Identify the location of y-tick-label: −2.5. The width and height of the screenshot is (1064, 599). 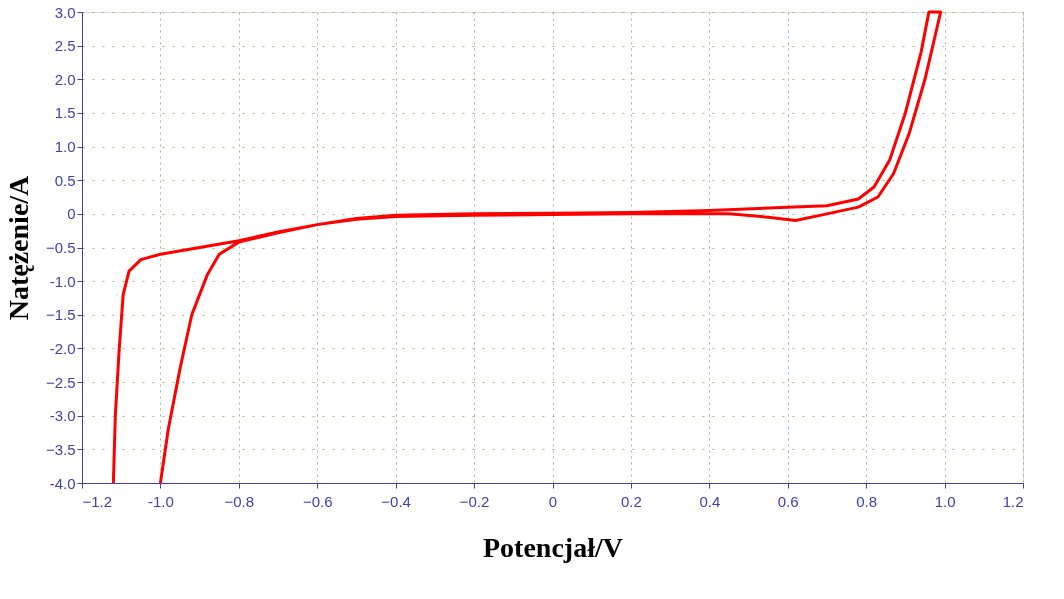
(60, 382).